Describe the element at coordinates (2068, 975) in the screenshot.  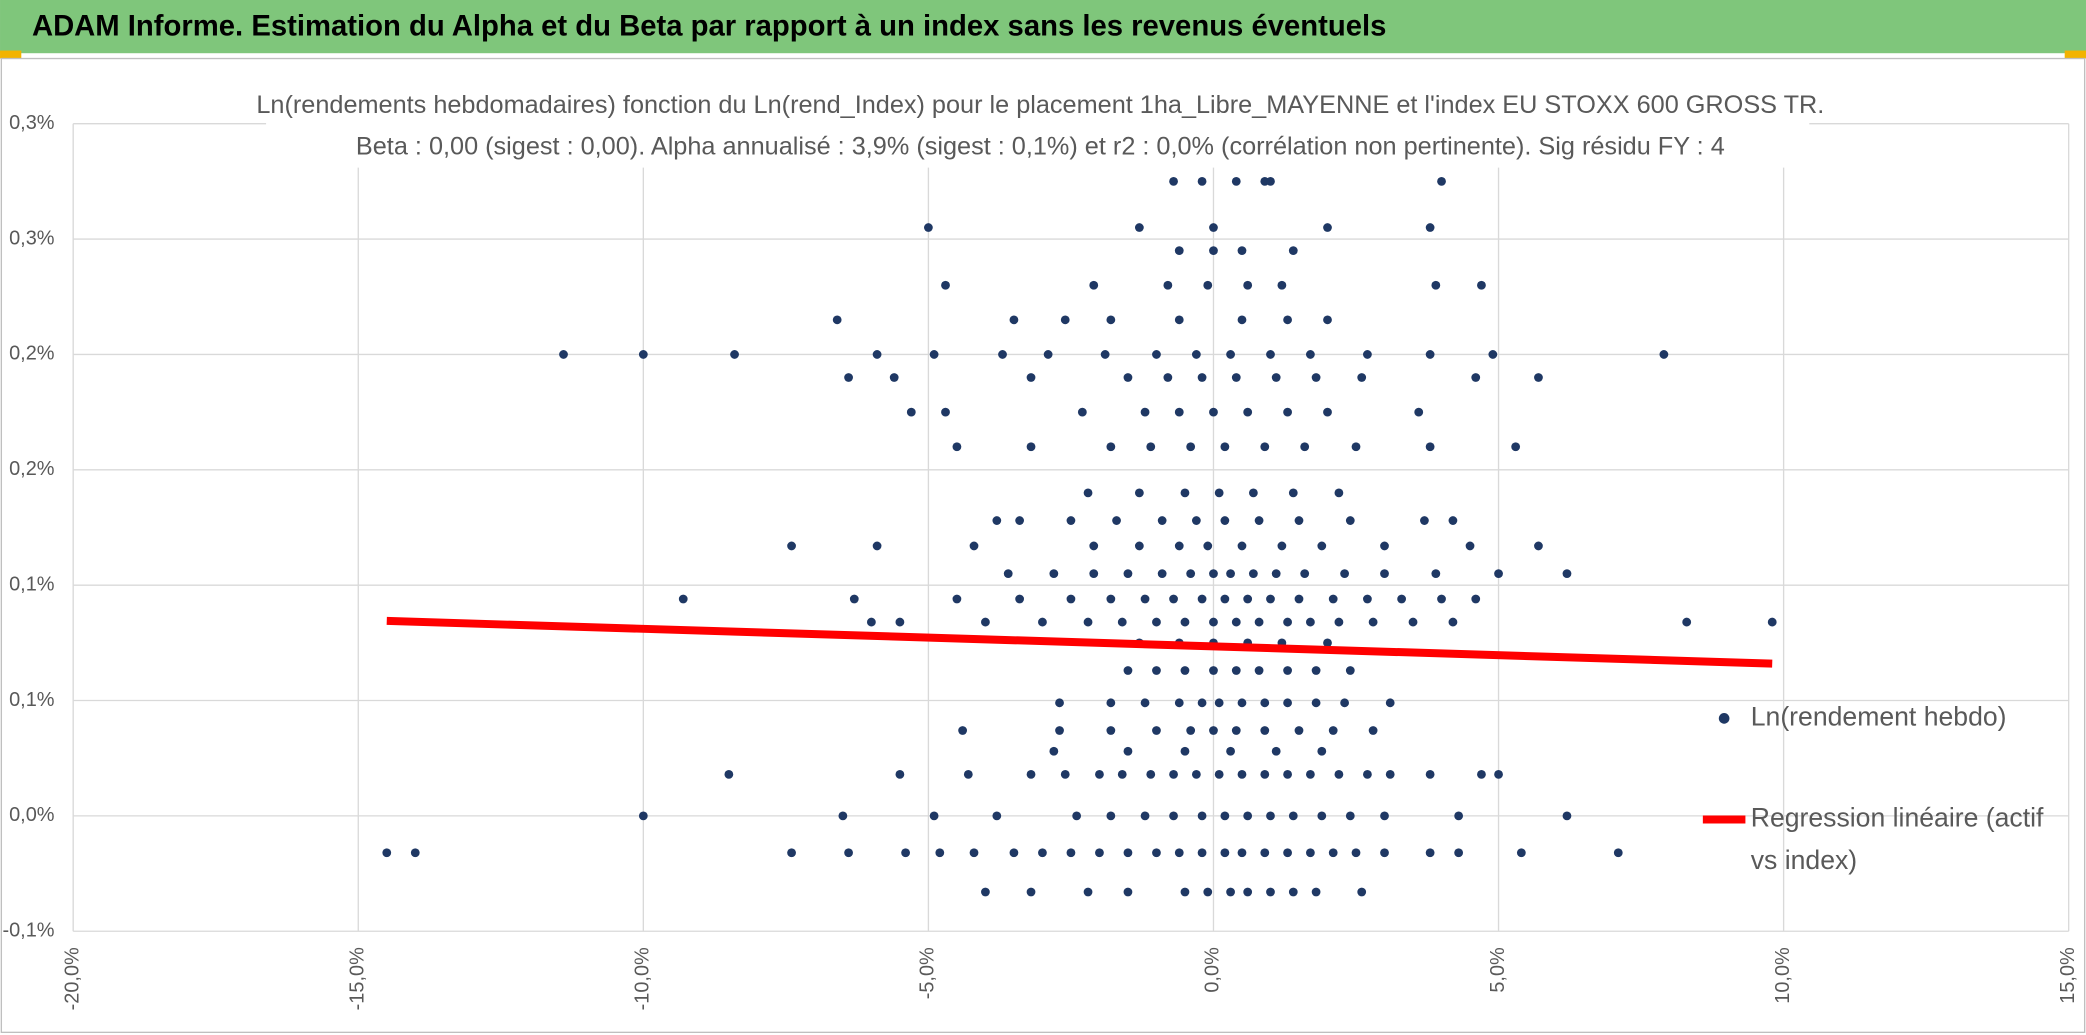
I see `x-tick-label: 15,0%` at that location.